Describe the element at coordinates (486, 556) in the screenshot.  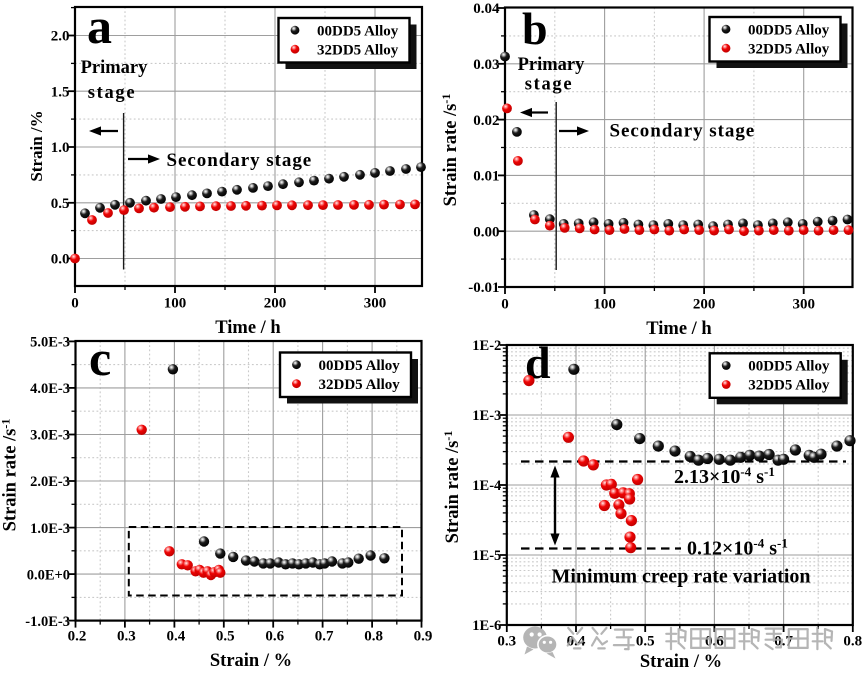
I see `svg-text: 1E-5` at that location.